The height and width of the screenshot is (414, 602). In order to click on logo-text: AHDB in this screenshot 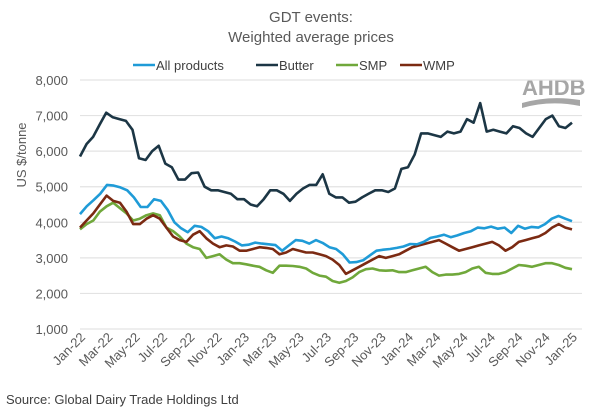, I will do `click(554, 87)`.